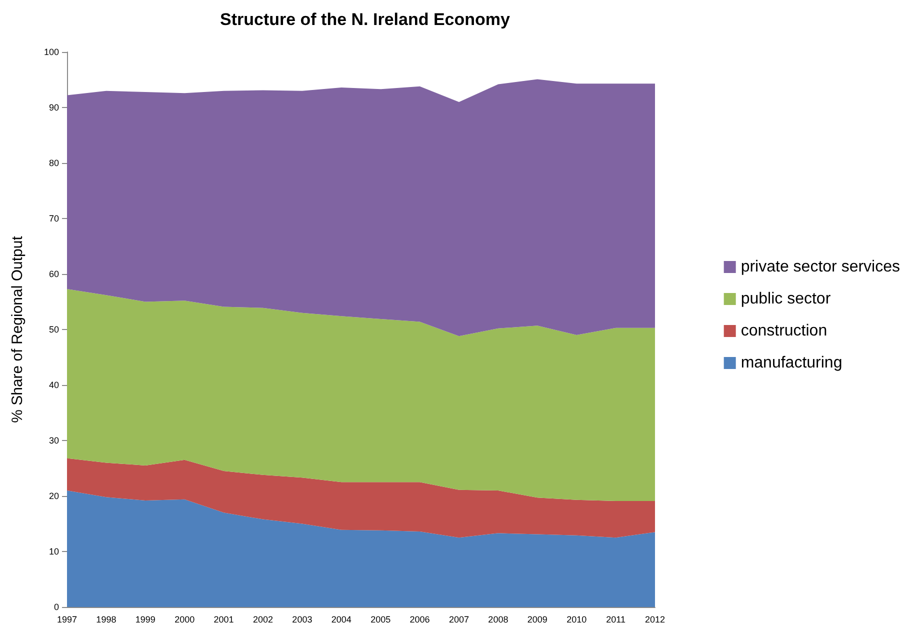 This screenshot has width=910, height=630. I want to click on y-tick-label: 50, so click(53, 329).